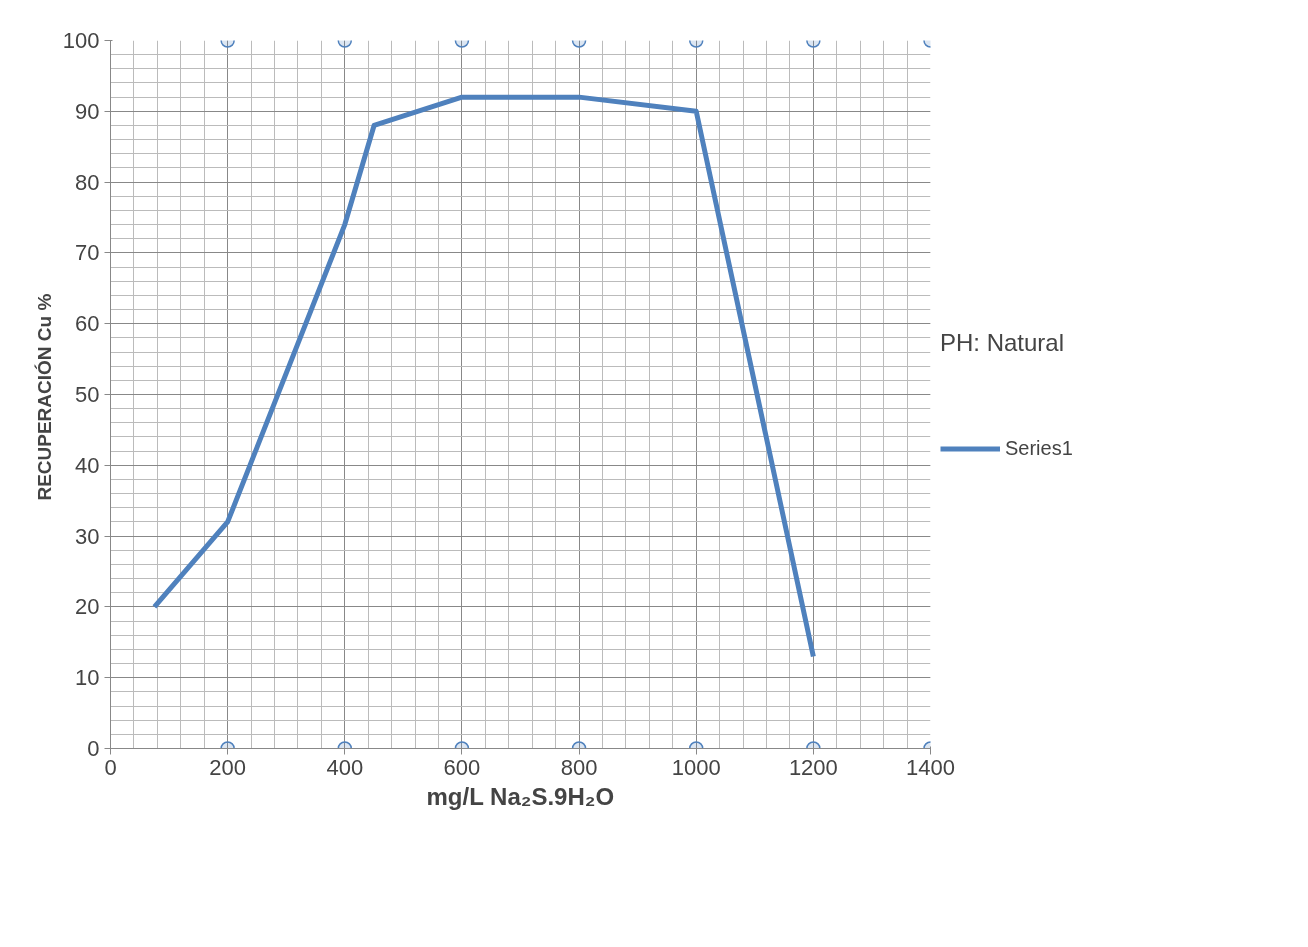 This screenshot has width=1308, height=947. I want to click on x-tick-label: 400, so click(345, 767).